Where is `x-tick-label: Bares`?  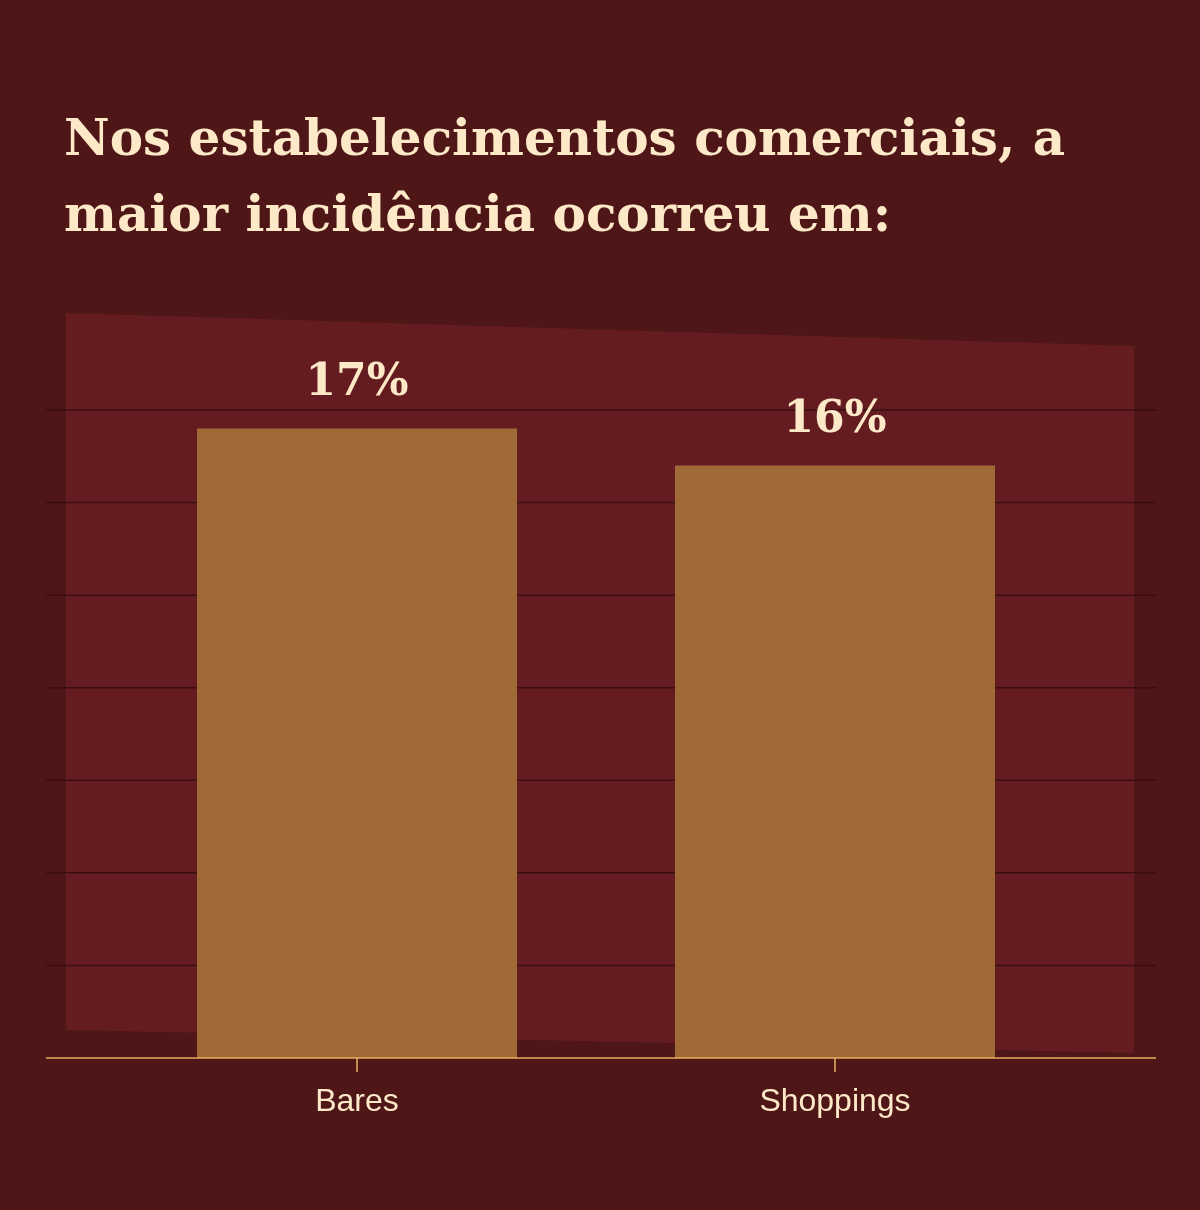 x-tick-label: Bares is located at coordinates (357, 1099).